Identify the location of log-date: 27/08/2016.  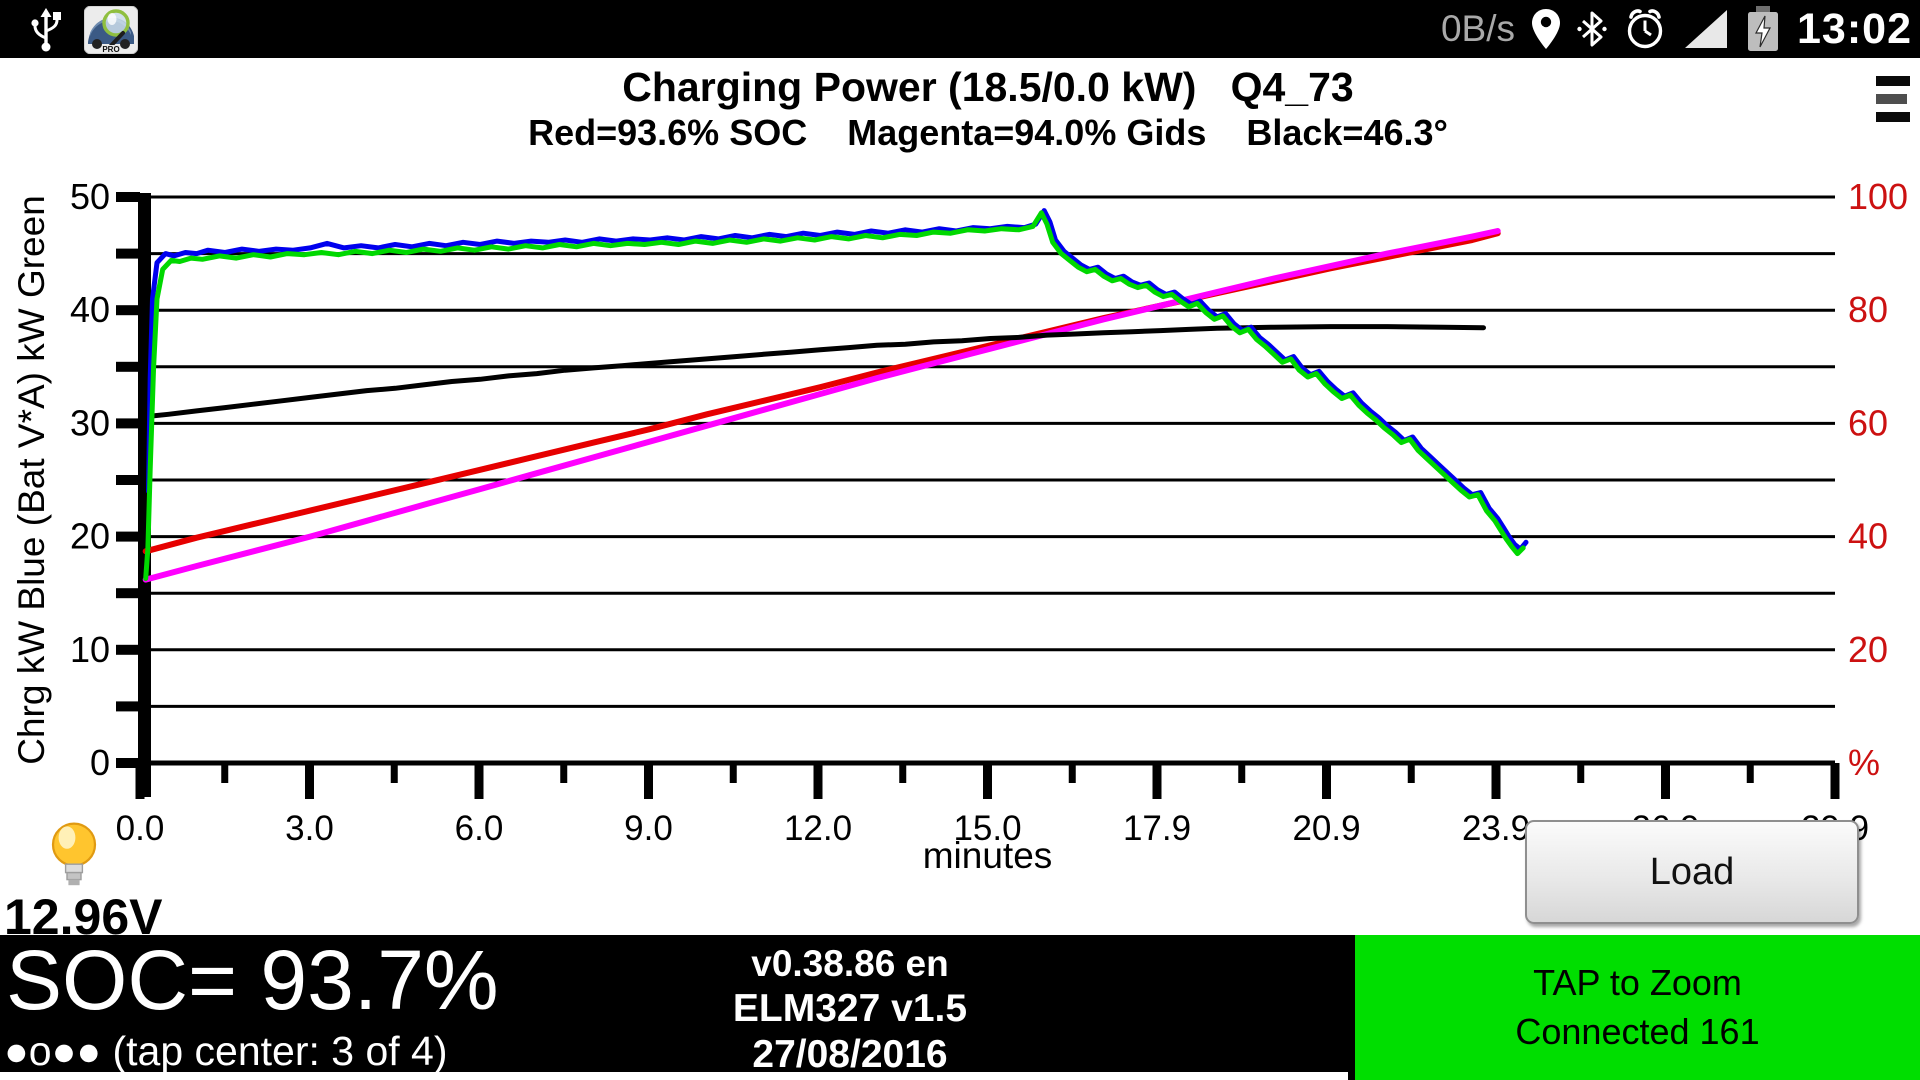
(850, 1054).